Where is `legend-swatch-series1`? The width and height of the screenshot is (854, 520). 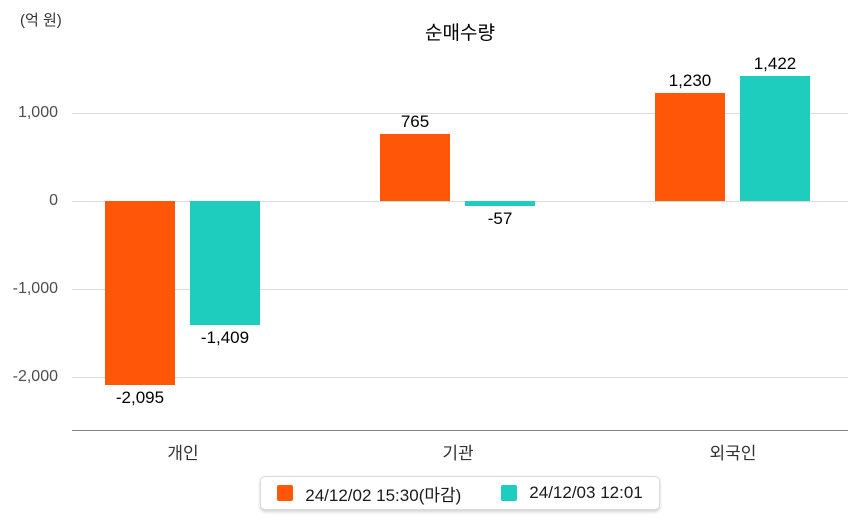
legend-swatch-series1 is located at coordinates (285, 493).